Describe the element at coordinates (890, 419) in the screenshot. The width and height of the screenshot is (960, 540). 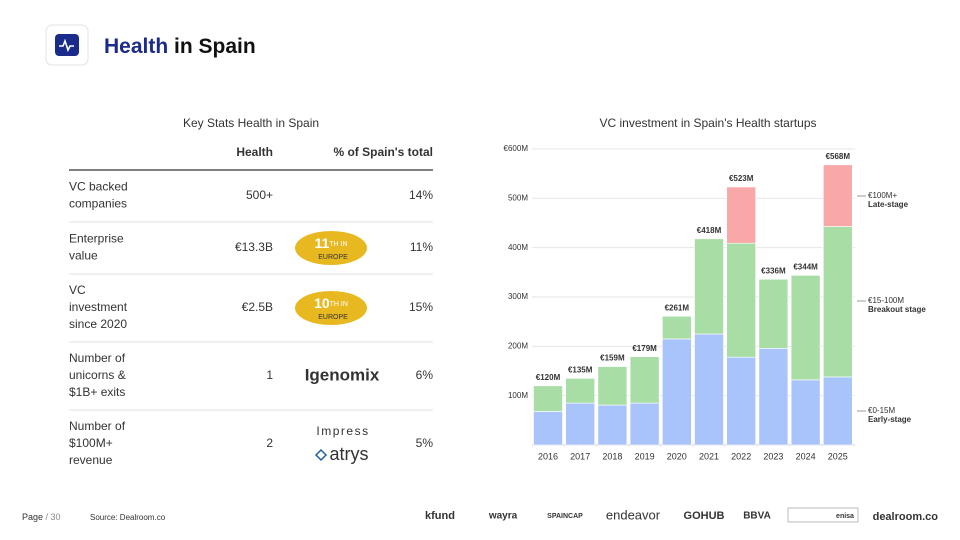
I see `legend-label: Early-stage` at that location.